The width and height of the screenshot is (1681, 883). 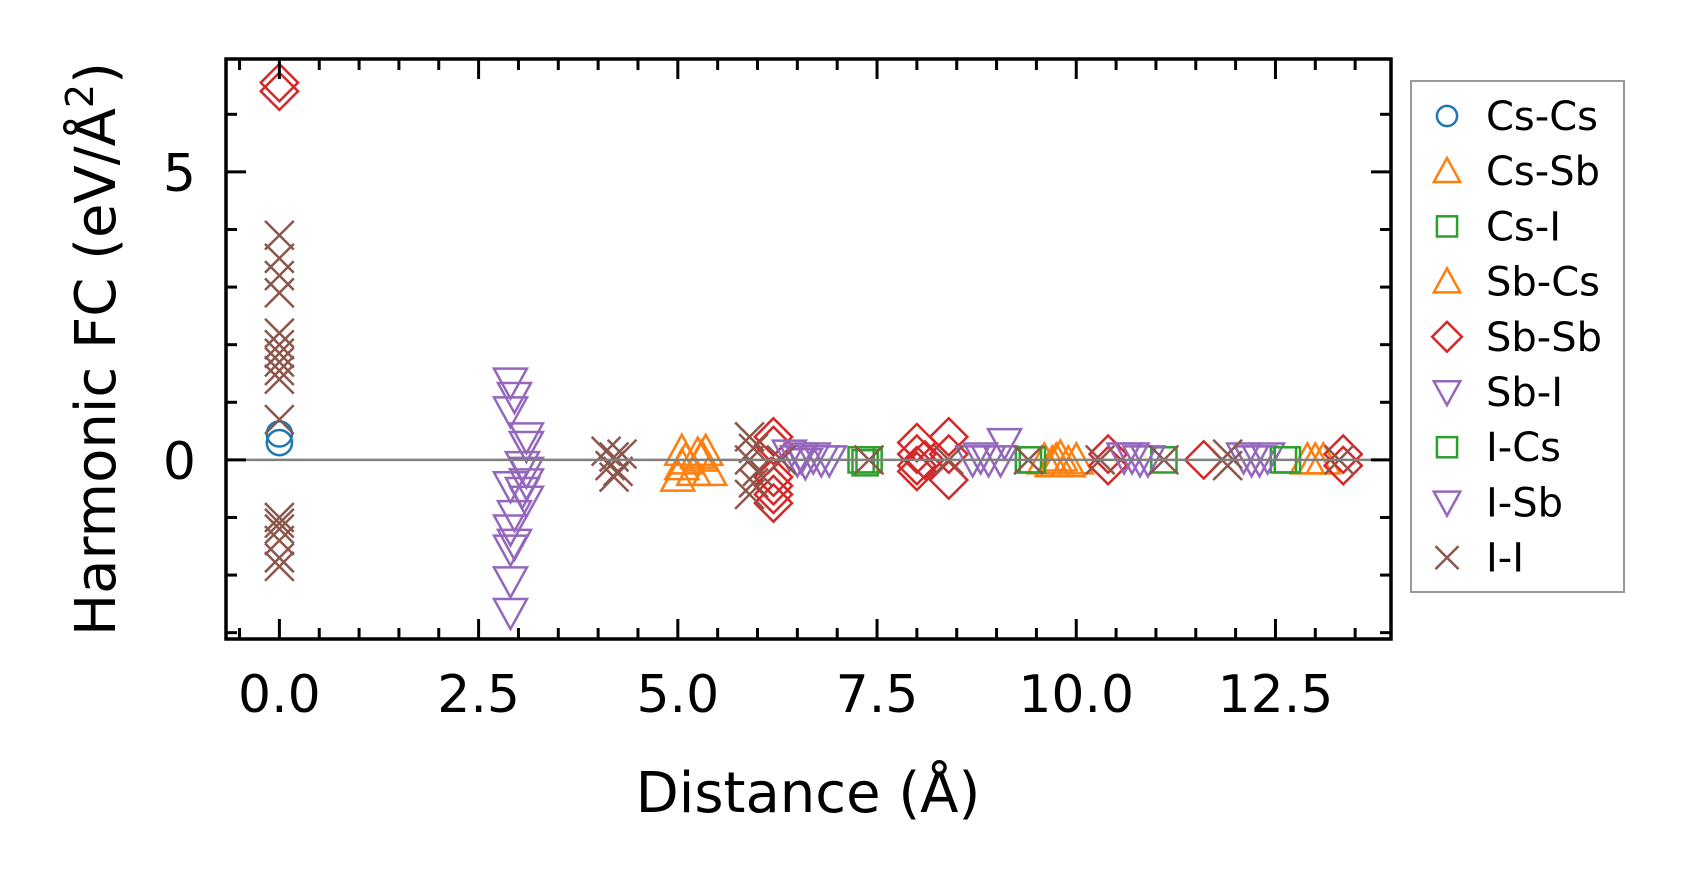 I want to click on legend-label: I-I, so click(x=1505, y=559).